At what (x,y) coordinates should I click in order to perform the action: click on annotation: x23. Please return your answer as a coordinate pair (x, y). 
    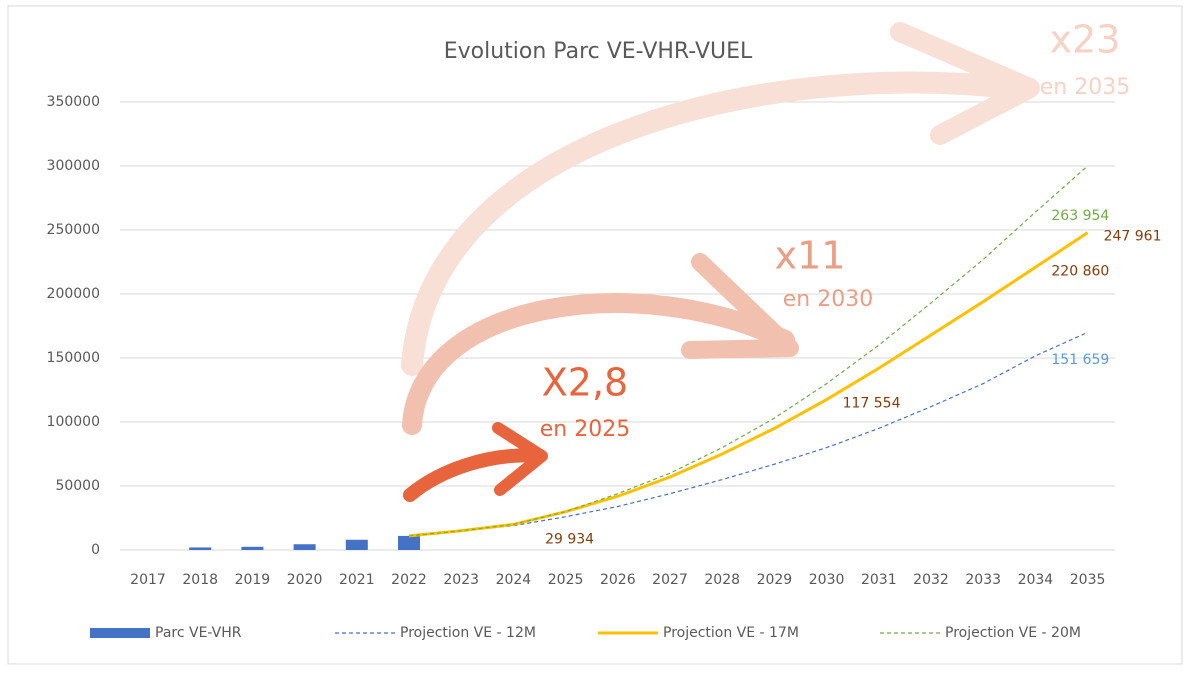
    Looking at the image, I should click on (1085, 40).